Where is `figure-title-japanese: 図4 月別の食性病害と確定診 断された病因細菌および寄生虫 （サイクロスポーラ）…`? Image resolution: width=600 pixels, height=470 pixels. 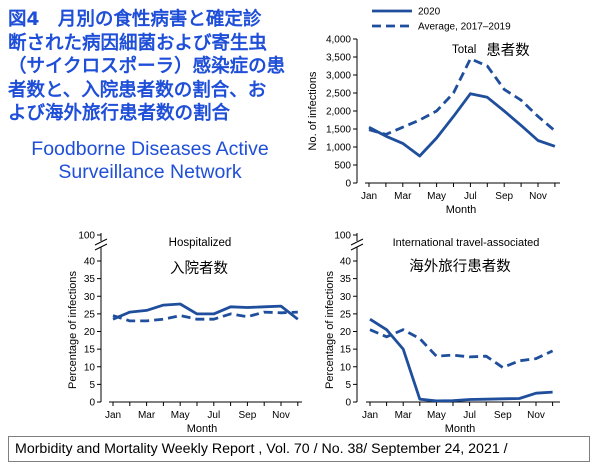
figure-title-japanese: 図4 月別の食性病害と確定診 断された病因細菌および寄生虫 （サイクロスポーラ）… is located at coordinates (158, 67).